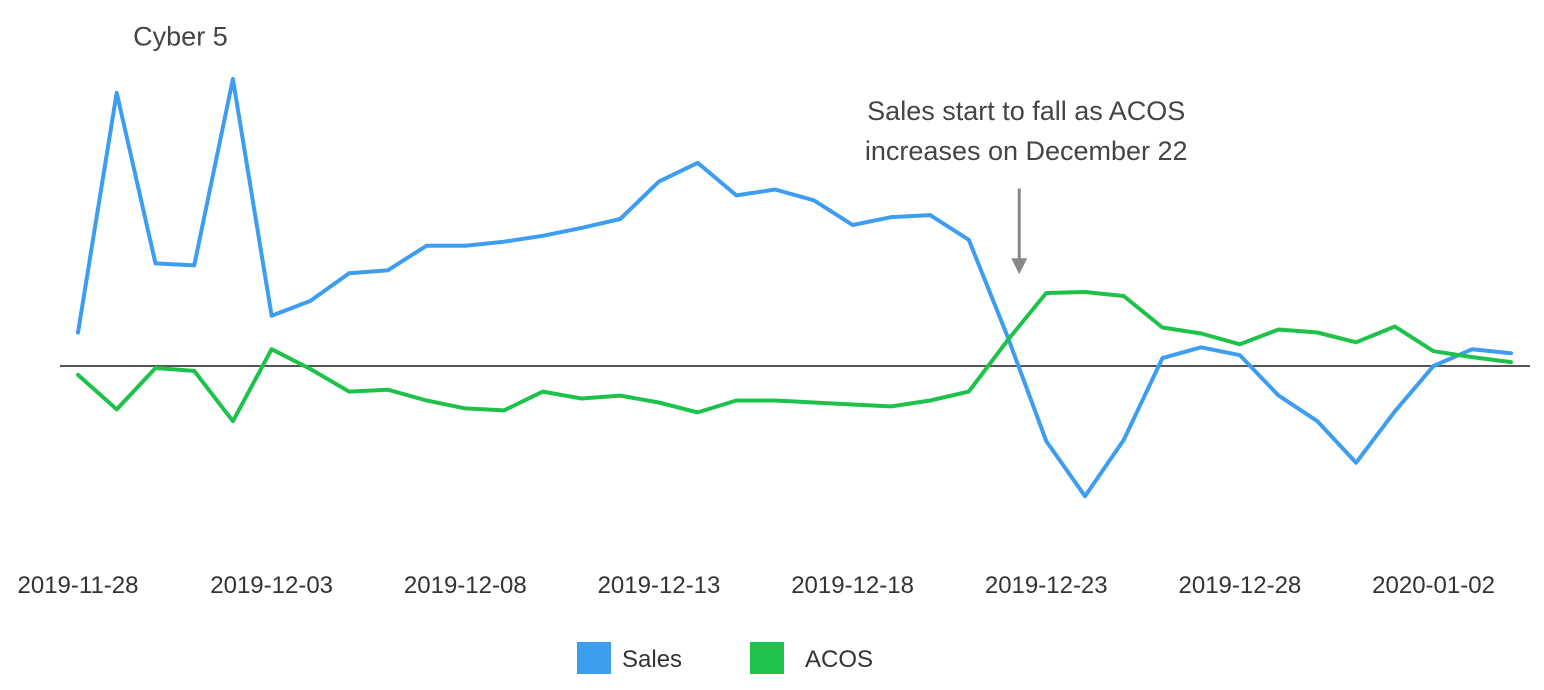  Describe the element at coordinates (1433, 585) in the screenshot. I see `x-tick-label: 2020-01-02` at that location.